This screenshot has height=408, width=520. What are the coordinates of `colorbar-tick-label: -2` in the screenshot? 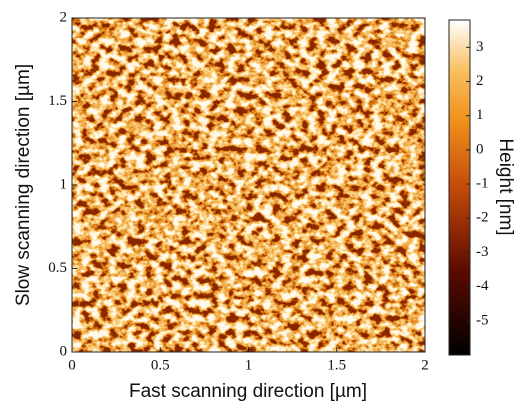 It's located at (482, 218).